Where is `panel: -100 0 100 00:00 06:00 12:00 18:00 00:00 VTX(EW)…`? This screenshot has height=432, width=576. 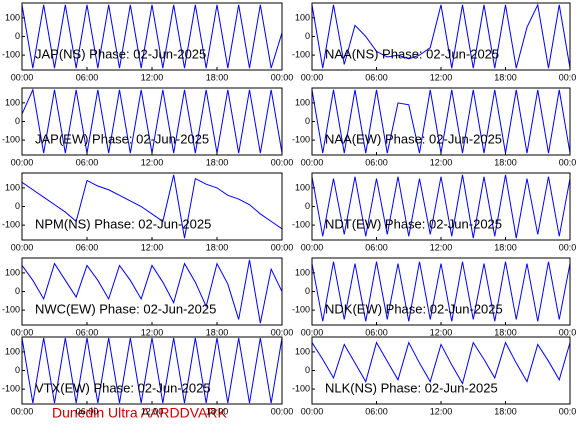
panel: -100 0 100 00:00 06:00 12:00 18:00 00:00 VTX(EW)… is located at coordinates (147, 376).